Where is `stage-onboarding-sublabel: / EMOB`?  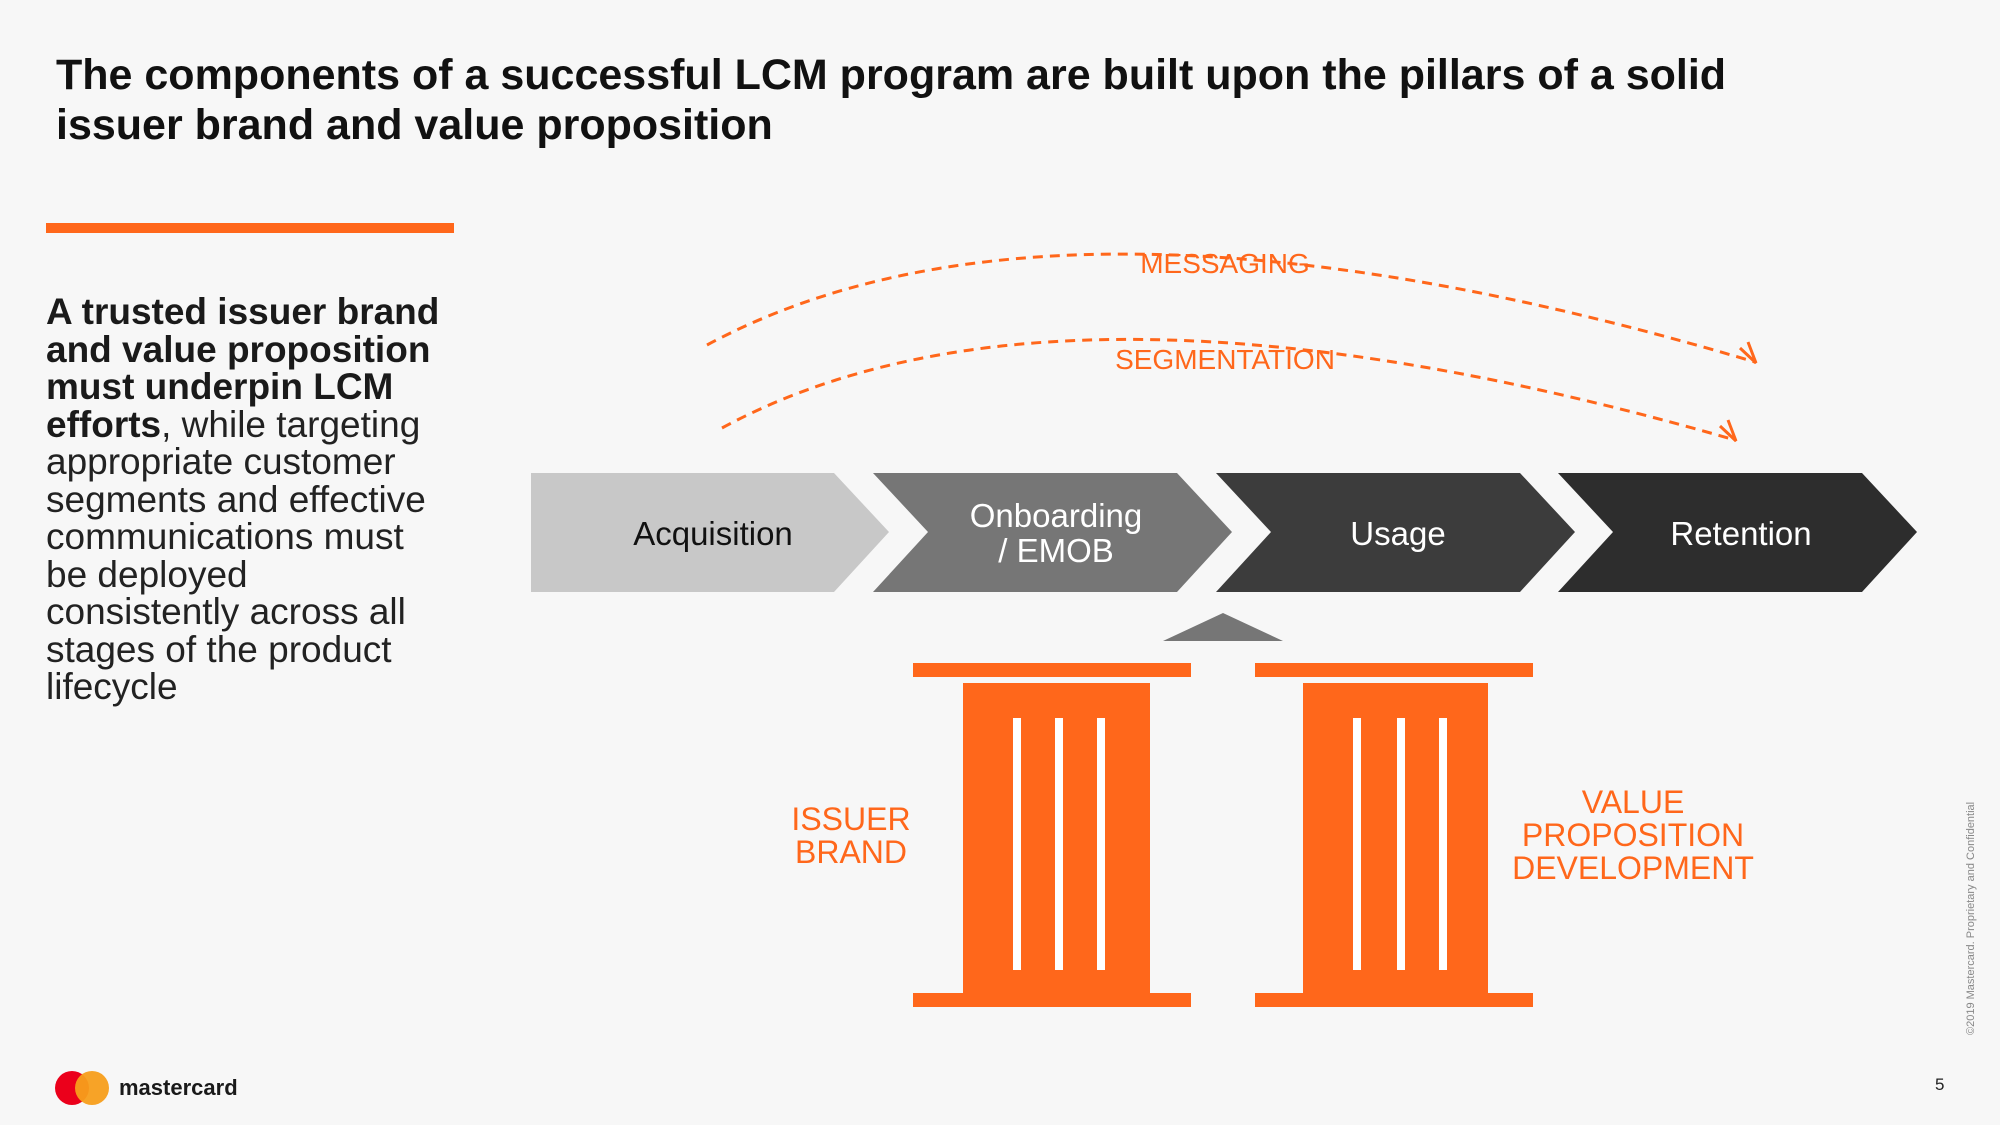
stage-onboarding-sublabel: / EMOB is located at coordinates (1056, 550).